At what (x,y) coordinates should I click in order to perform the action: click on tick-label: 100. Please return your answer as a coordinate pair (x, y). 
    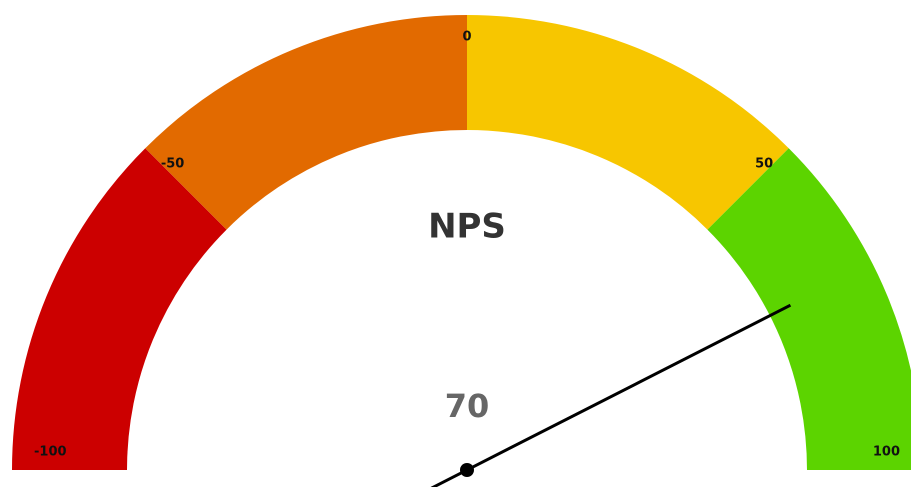
    Looking at the image, I should click on (886, 452).